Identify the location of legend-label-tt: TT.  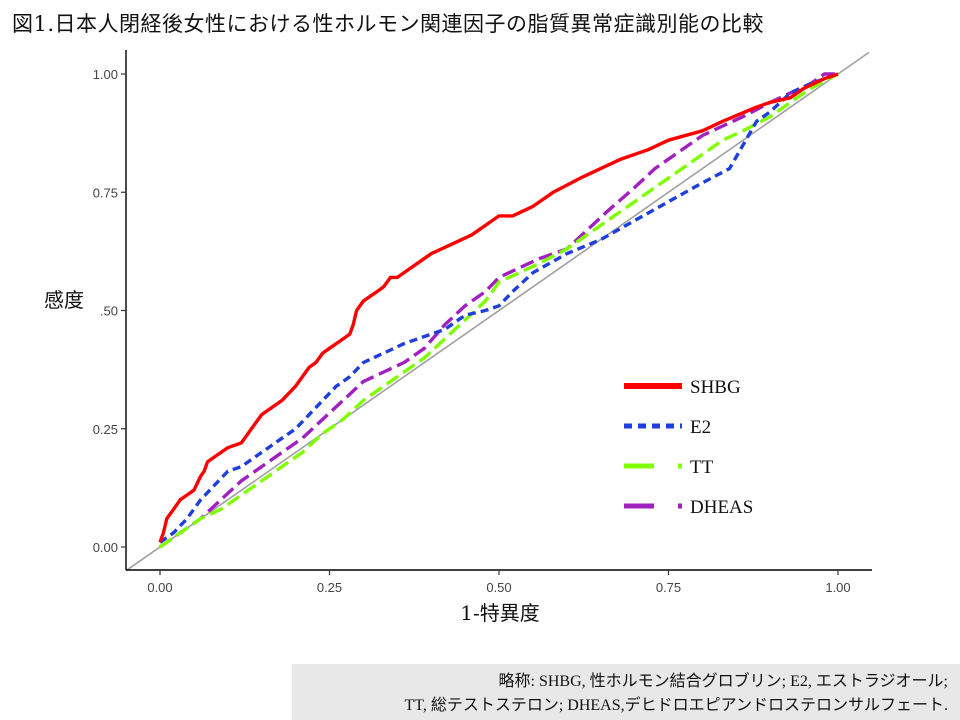
(702, 467).